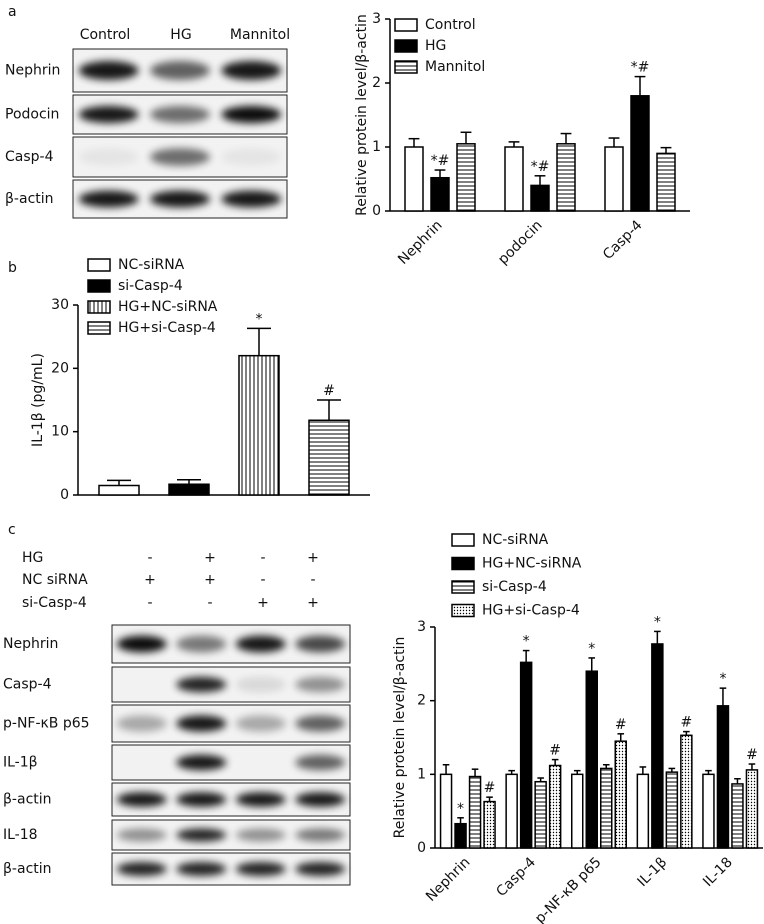 Image resolution: width=764 pixels, height=924 pixels. Describe the element at coordinates (520, 242) in the screenshot. I see `x-tick-label: podocin` at that location.